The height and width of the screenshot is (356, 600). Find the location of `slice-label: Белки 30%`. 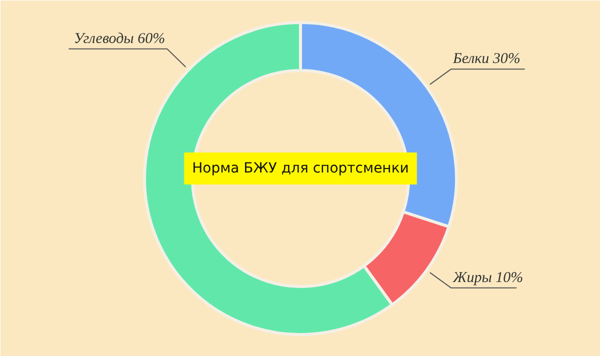

slice-label: Белки 30% is located at coordinates (486, 59).